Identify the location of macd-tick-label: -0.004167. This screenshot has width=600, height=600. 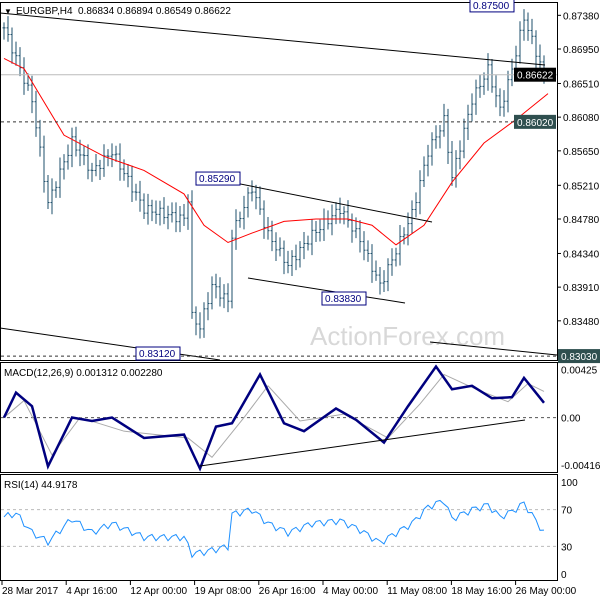
(580, 466).